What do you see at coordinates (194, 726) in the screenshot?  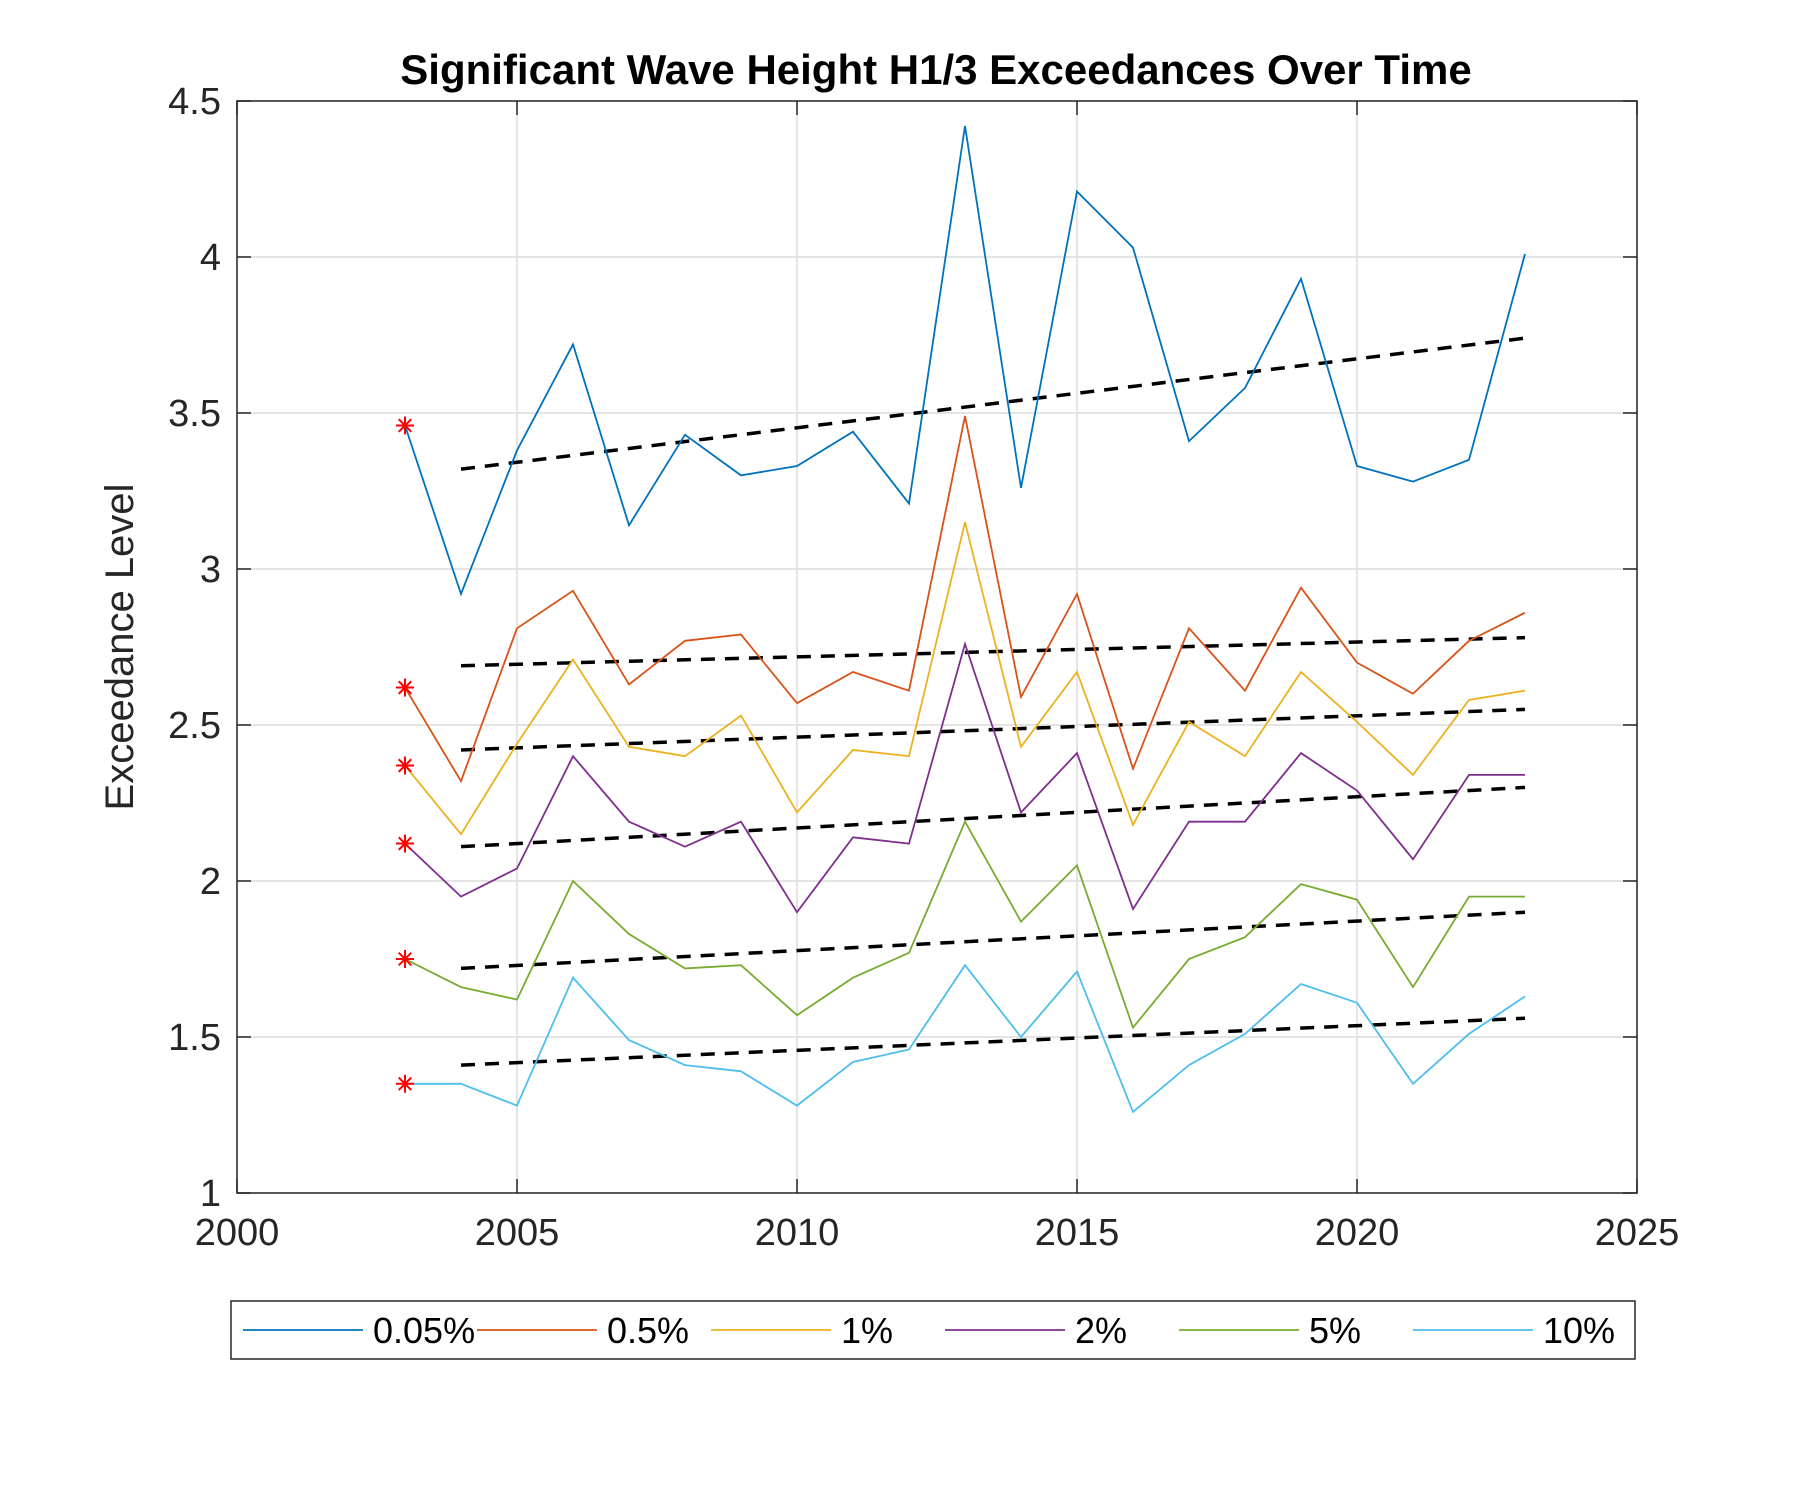 I see `y-tick-label: 2.5` at bounding box center [194, 726].